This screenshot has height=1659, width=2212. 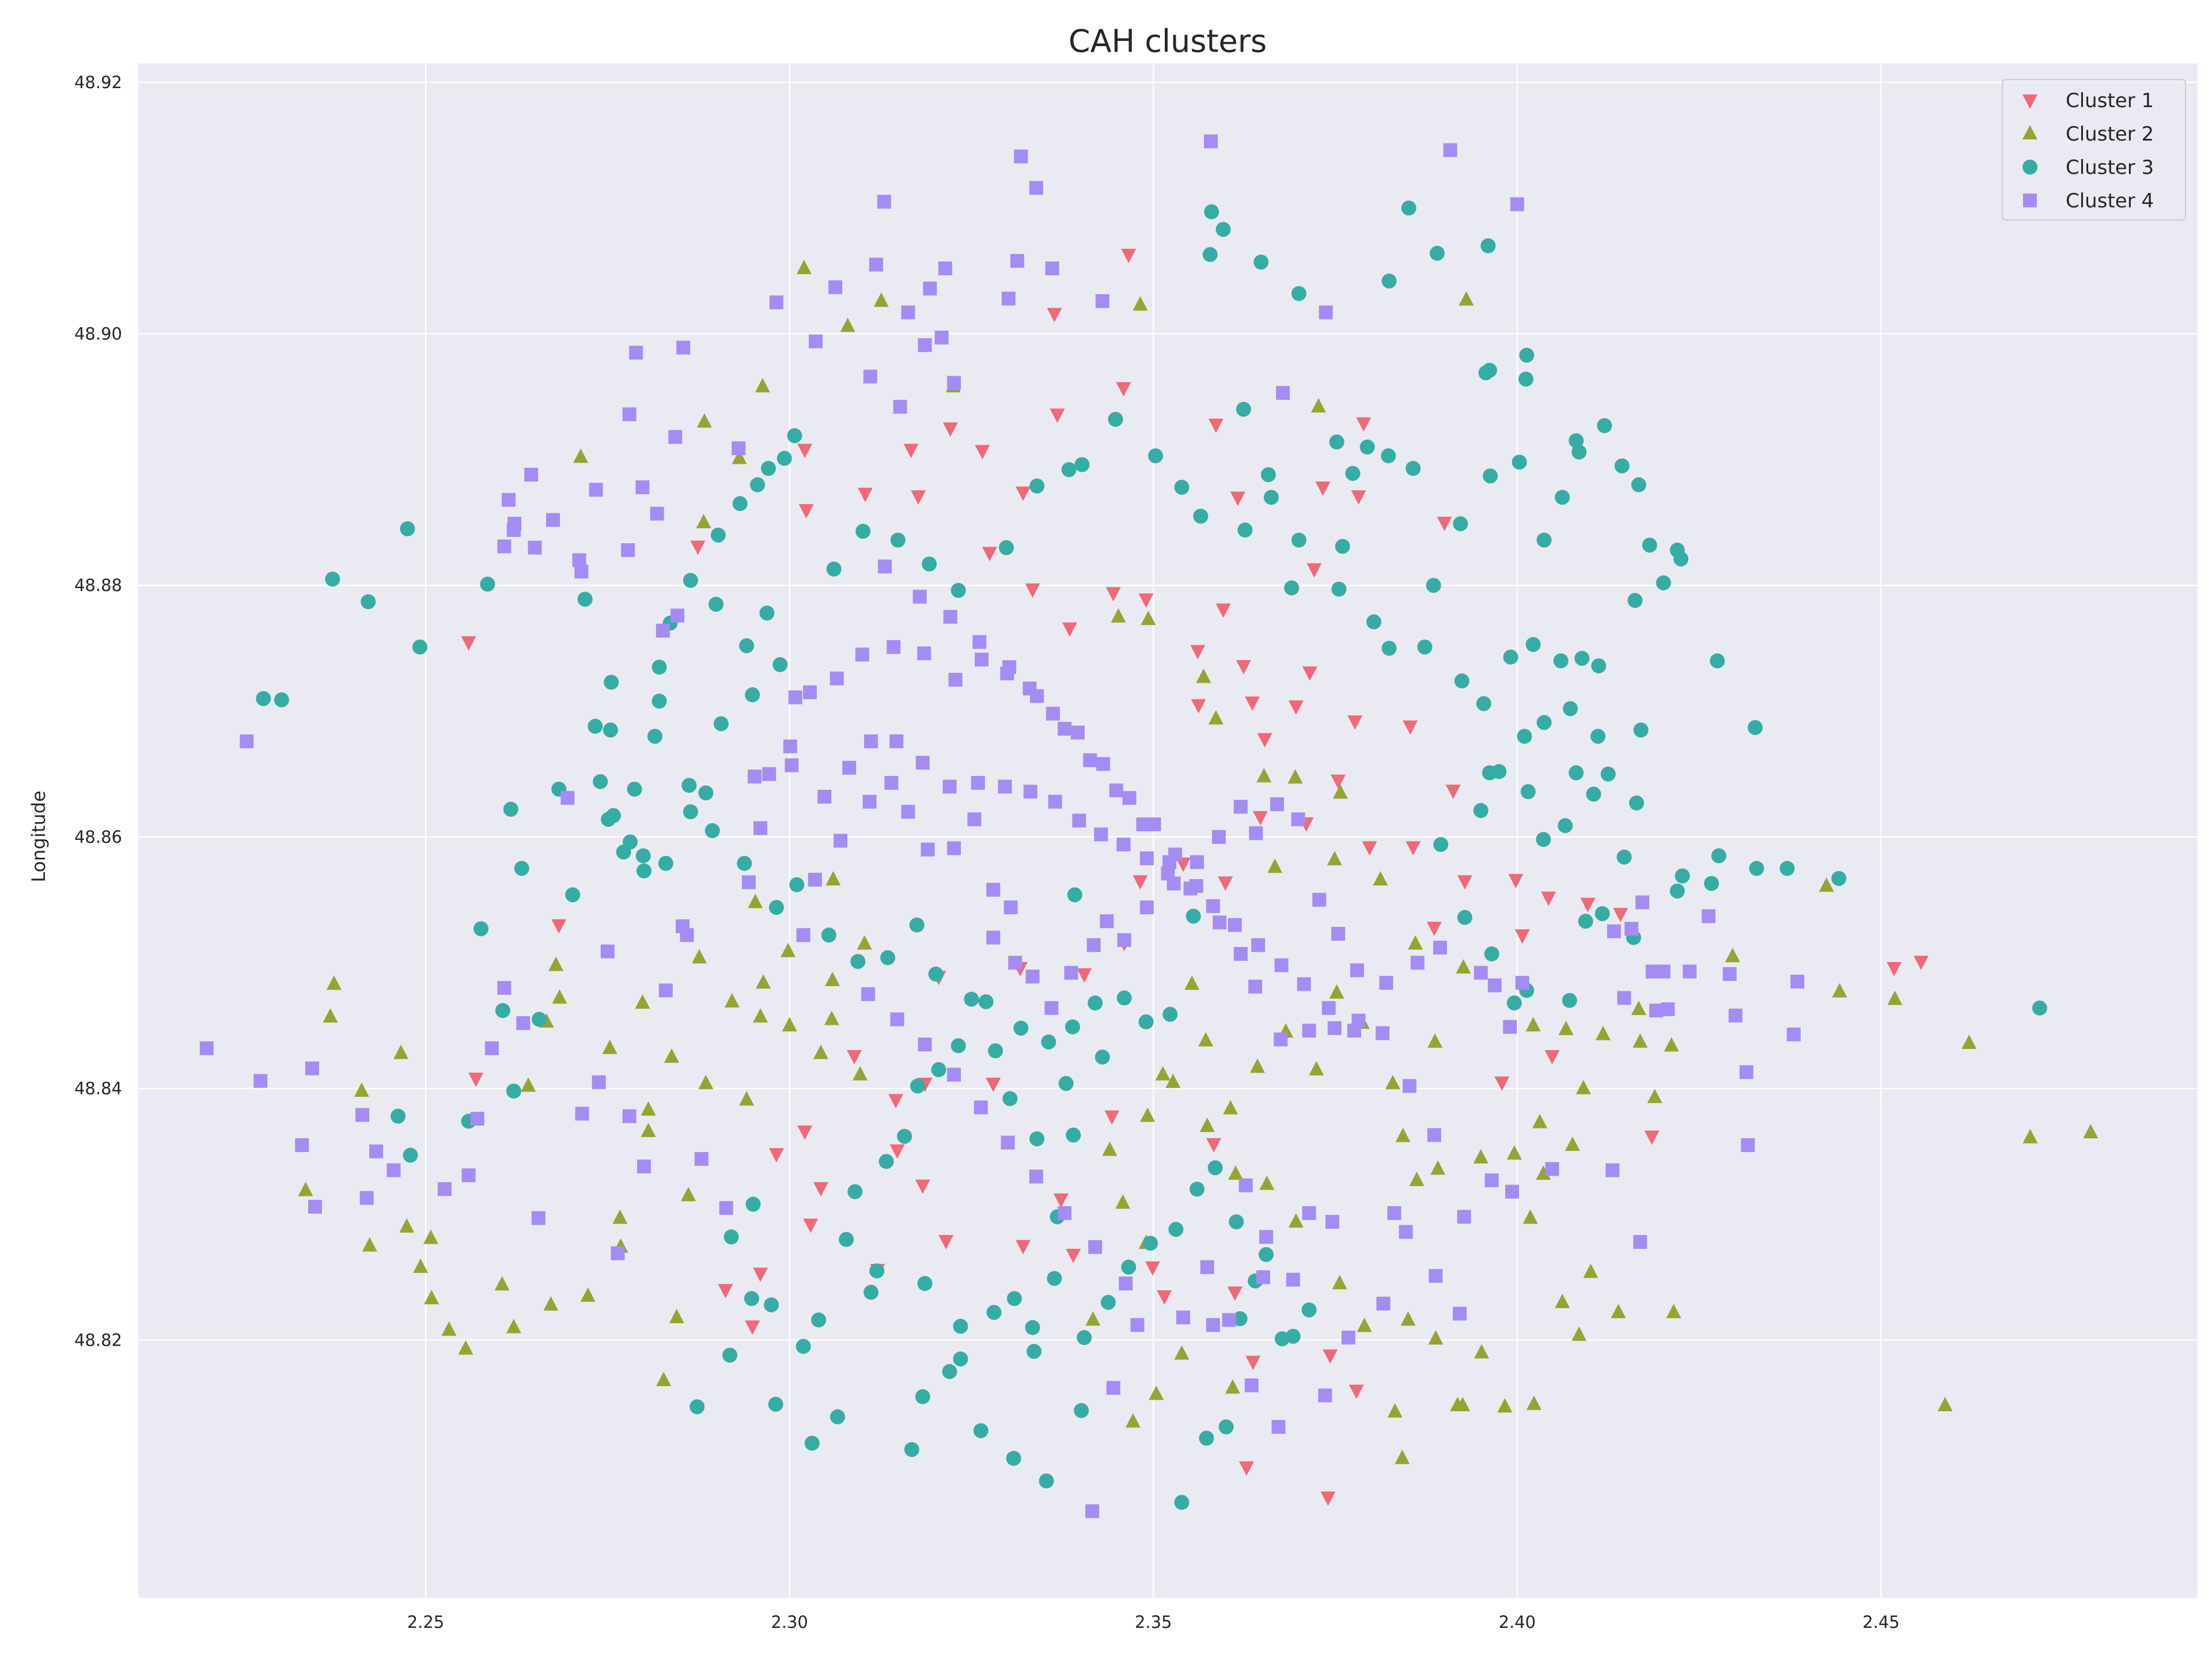 What do you see at coordinates (98, 585) in the screenshot?
I see `y-tick-label: 48.88` at bounding box center [98, 585].